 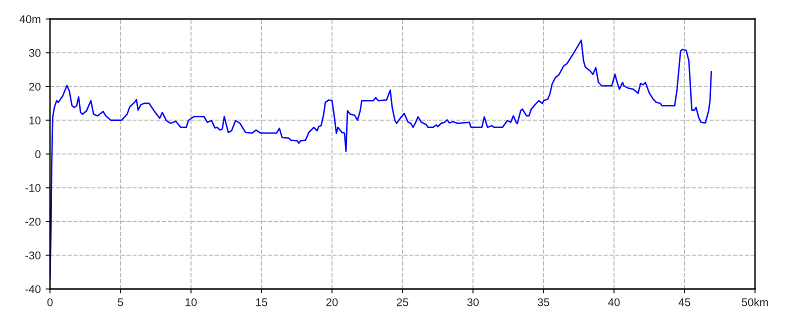 What do you see at coordinates (262, 302) in the screenshot?
I see `x-tick-label: 15` at bounding box center [262, 302].